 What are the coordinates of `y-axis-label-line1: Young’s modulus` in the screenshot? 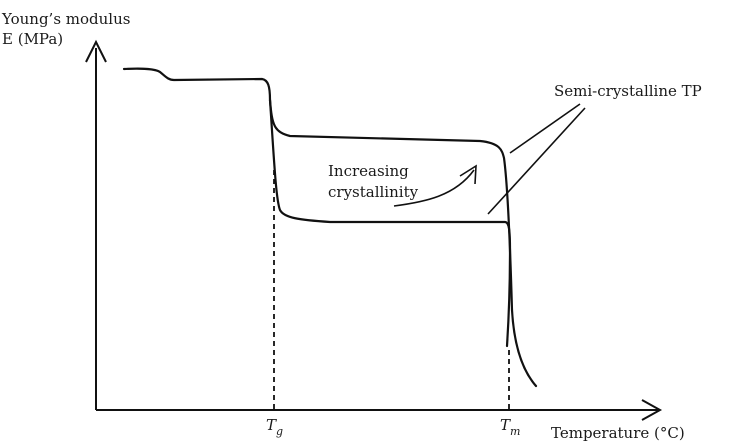 It's located at (65, 19).